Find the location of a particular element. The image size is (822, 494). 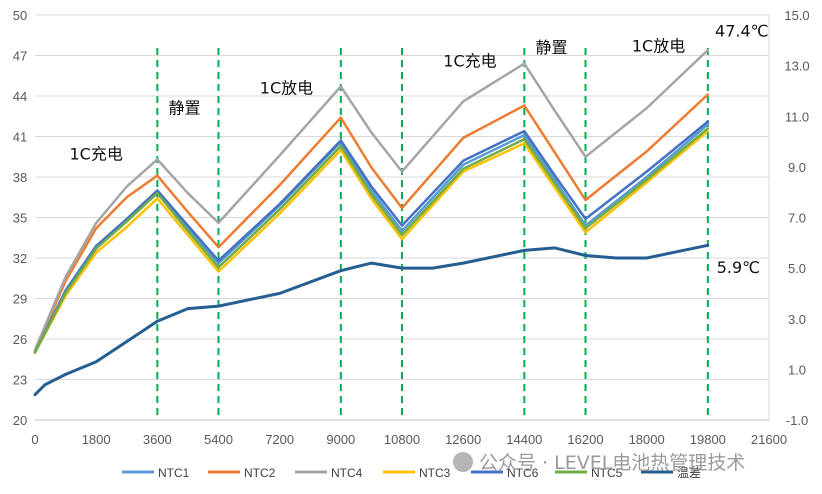

y-right-tick-label: 5.0 is located at coordinates (797, 268).